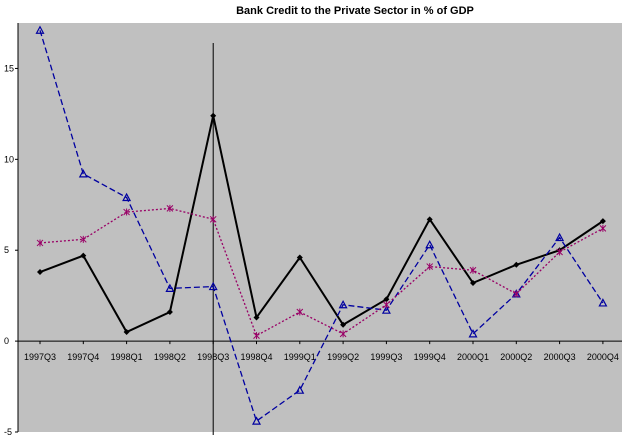  Describe the element at coordinates (8, 431) in the screenshot. I see `y-tick-label: -5` at that location.